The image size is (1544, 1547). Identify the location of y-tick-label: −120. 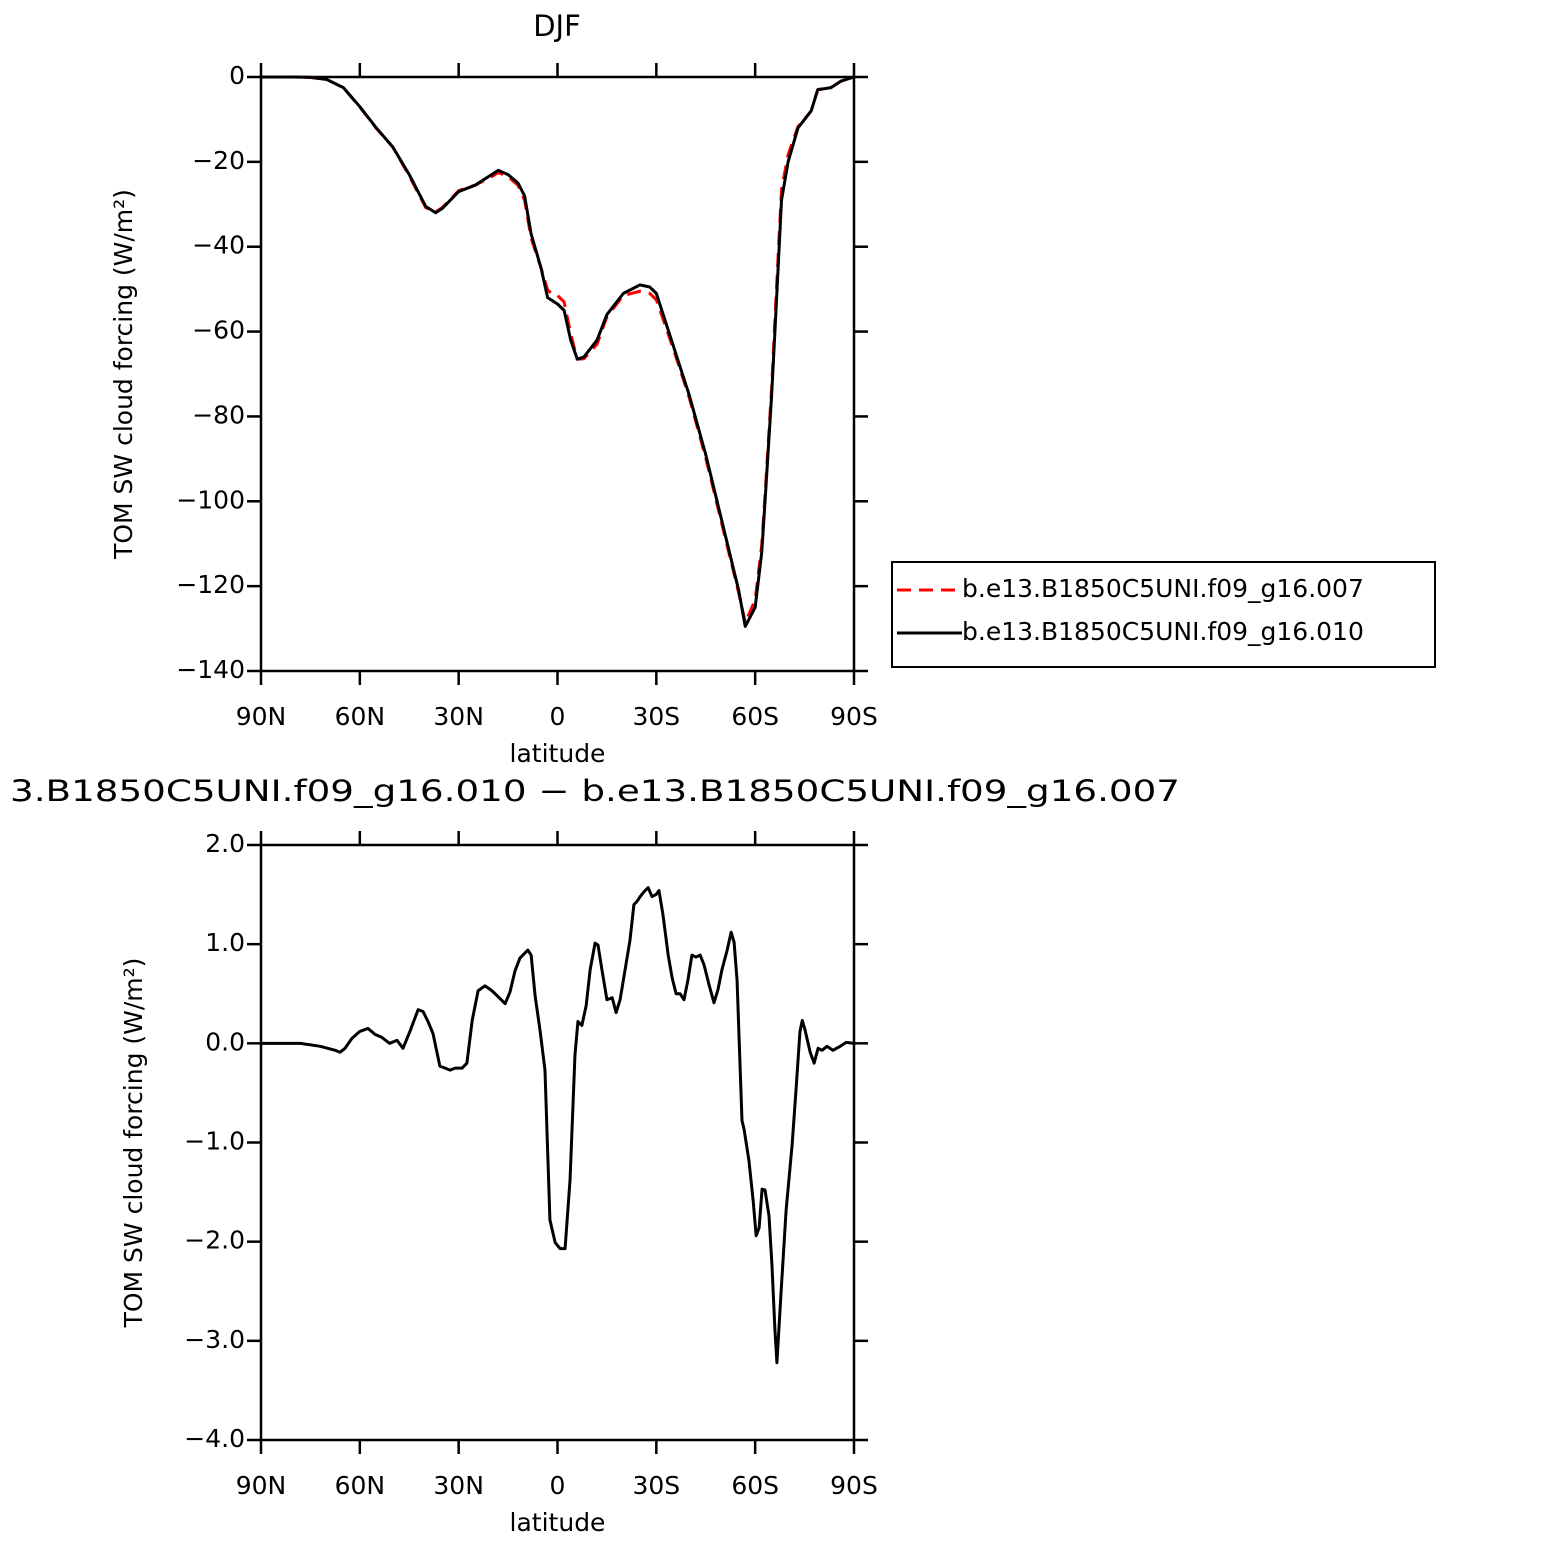
(210, 584).